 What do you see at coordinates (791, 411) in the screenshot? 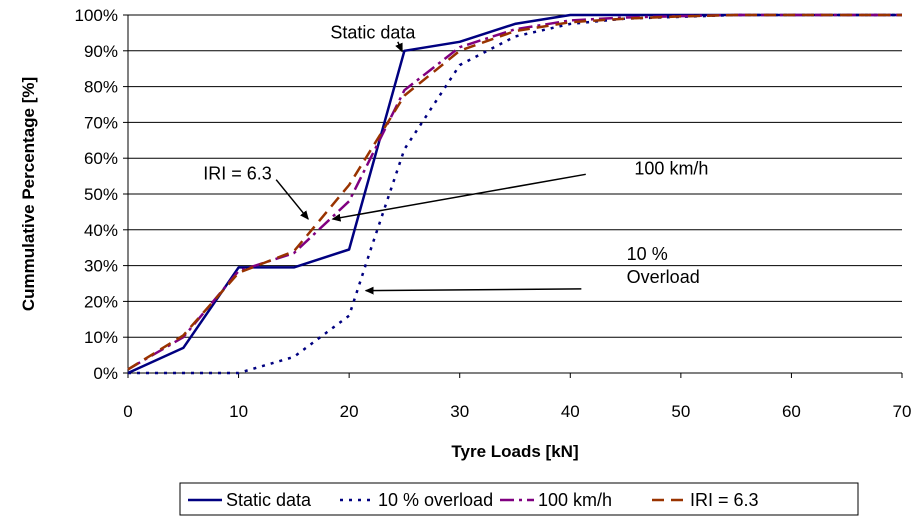
I see `x-tick-label: 60` at bounding box center [791, 411].